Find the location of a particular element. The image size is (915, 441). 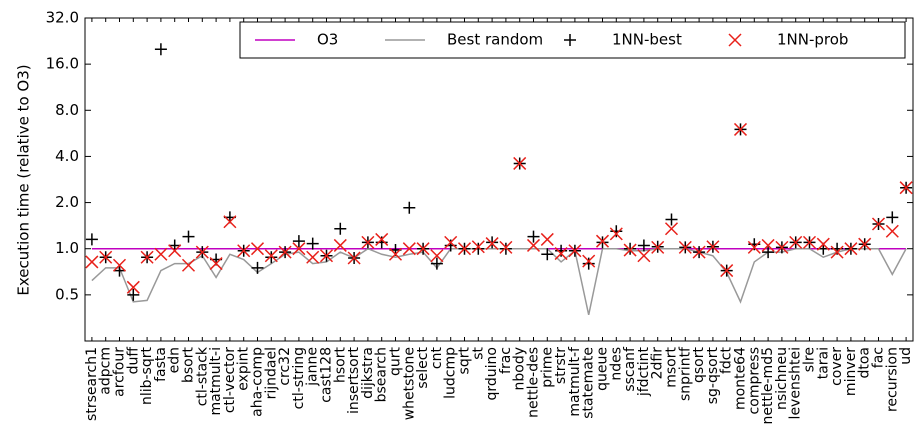

x-tick-label: ndes is located at coordinates (616, 364).